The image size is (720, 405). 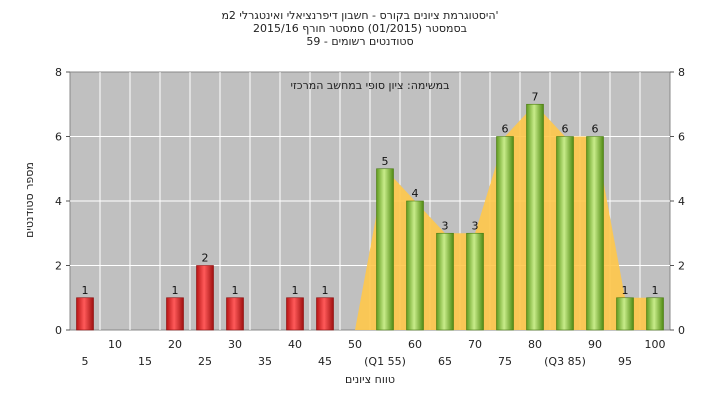 What do you see at coordinates (360, 28) in the screenshot?
I see `chart-title-line2: בסמסטר (01/2015) סמסטר חורף 2015/16` at bounding box center [360, 28].